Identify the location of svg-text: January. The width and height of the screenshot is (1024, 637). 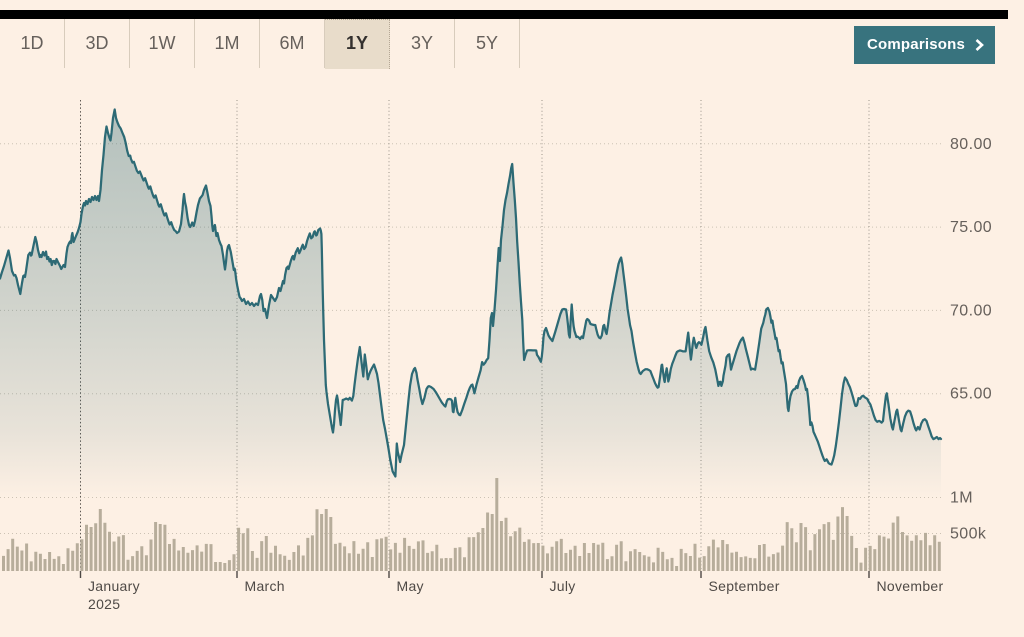
(114, 586).